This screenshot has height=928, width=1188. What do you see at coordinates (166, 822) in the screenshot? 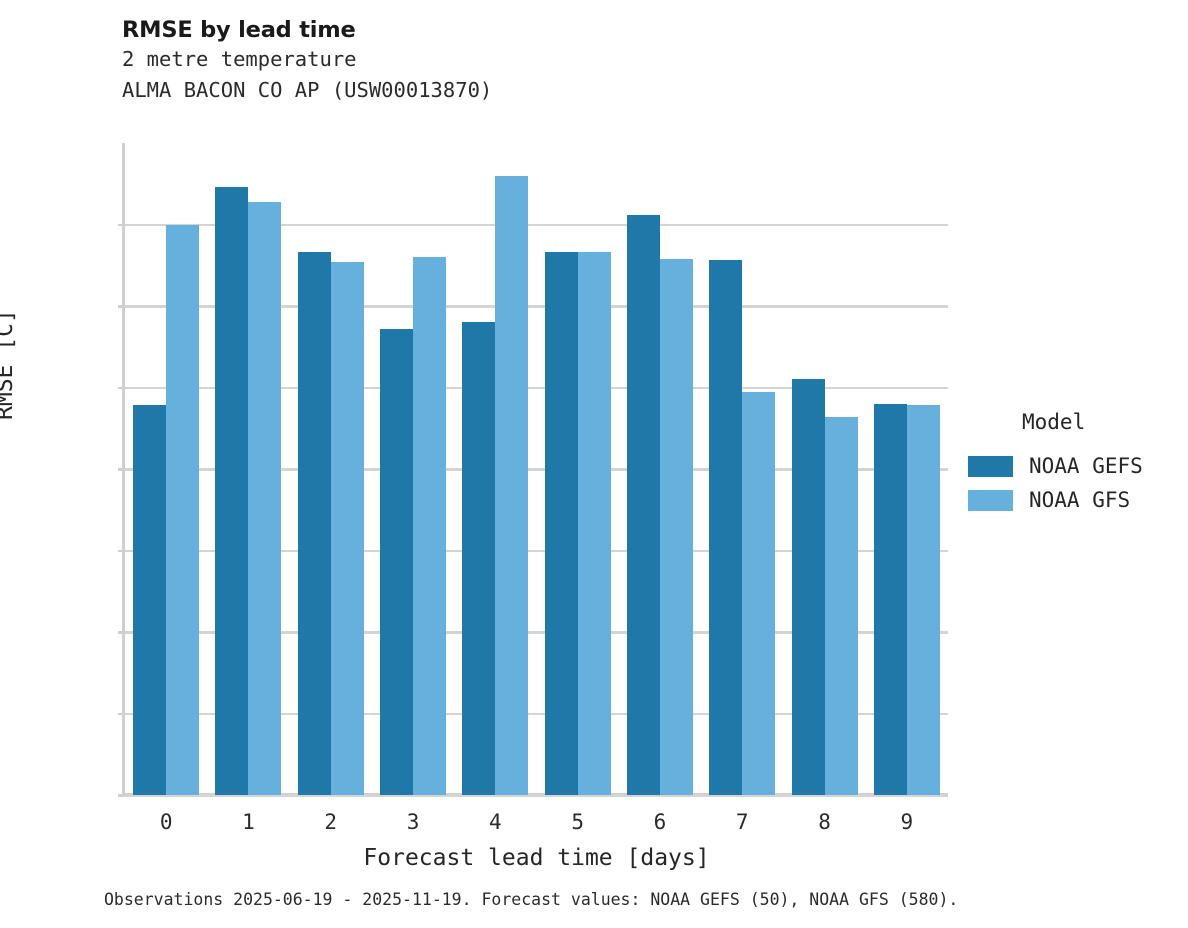
I see `x-tick-label: 0` at bounding box center [166, 822].